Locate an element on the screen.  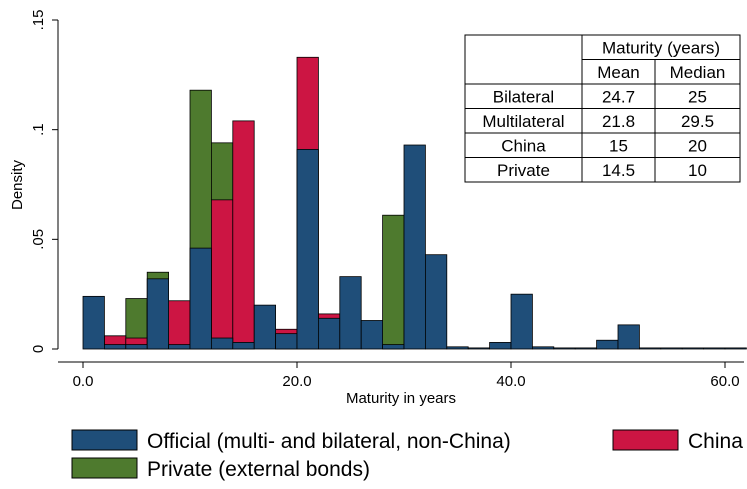
table-cell-mean: 21.8 is located at coordinates (618, 121).